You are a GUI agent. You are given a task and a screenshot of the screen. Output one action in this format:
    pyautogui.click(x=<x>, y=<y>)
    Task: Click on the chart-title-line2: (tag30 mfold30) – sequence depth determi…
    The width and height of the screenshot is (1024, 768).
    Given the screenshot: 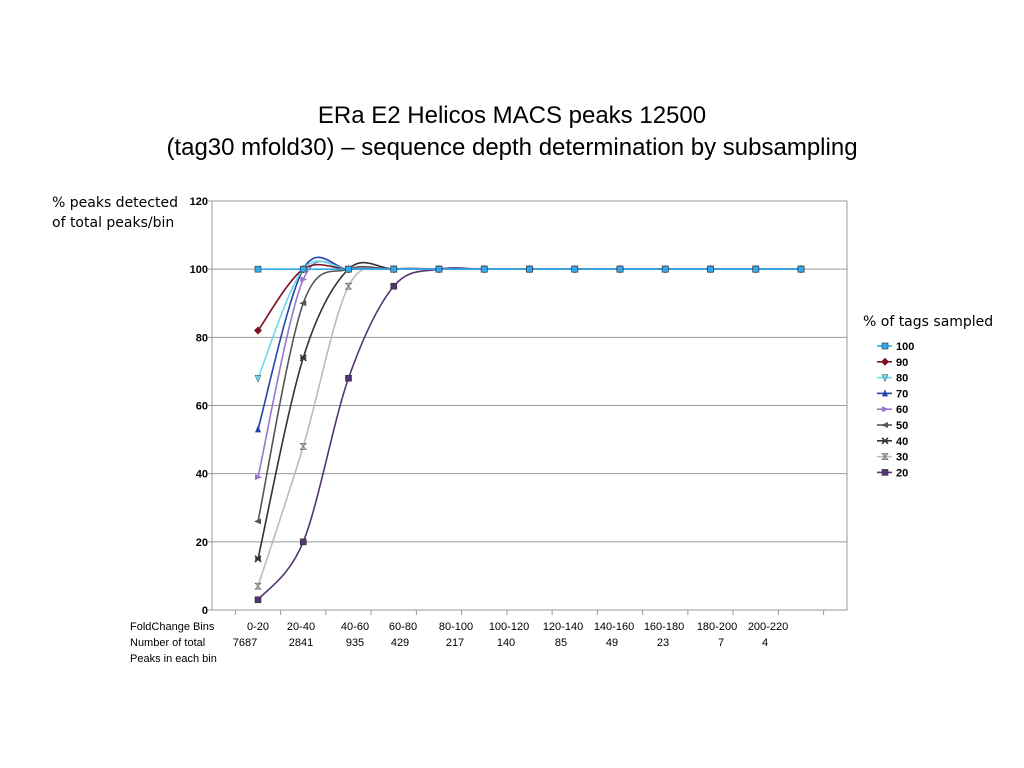 What is the action you would take?
    pyautogui.click(x=512, y=147)
    